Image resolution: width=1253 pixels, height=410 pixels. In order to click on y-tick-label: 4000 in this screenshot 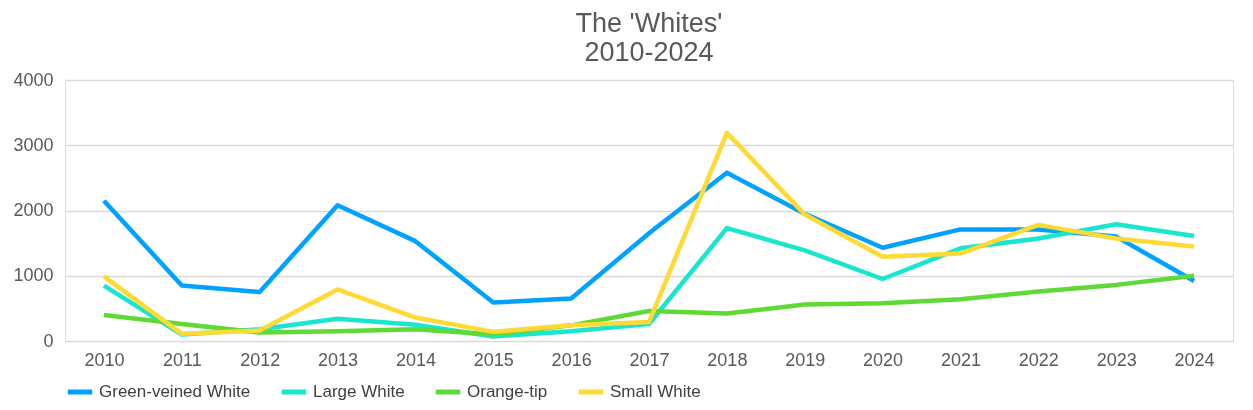, I will do `click(33, 79)`.